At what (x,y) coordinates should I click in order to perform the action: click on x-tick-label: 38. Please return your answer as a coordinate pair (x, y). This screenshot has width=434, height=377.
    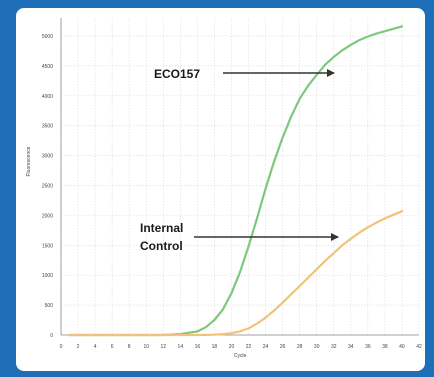
    Looking at the image, I should click on (385, 347).